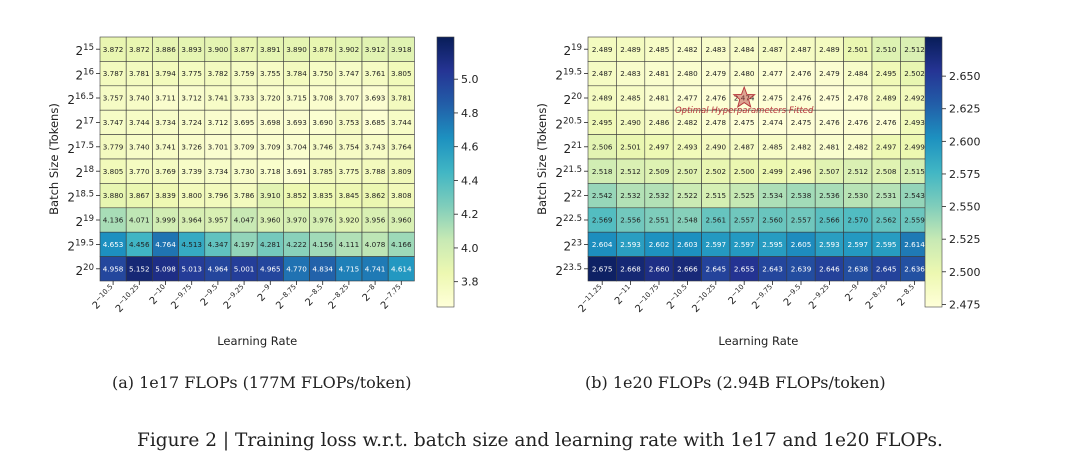 The width and height of the screenshot is (1080, 468). What do you see at coordinates (322, 49) in the screenshot?
I see `cell-value-label: 3.878` at bounding box center [322, 49].